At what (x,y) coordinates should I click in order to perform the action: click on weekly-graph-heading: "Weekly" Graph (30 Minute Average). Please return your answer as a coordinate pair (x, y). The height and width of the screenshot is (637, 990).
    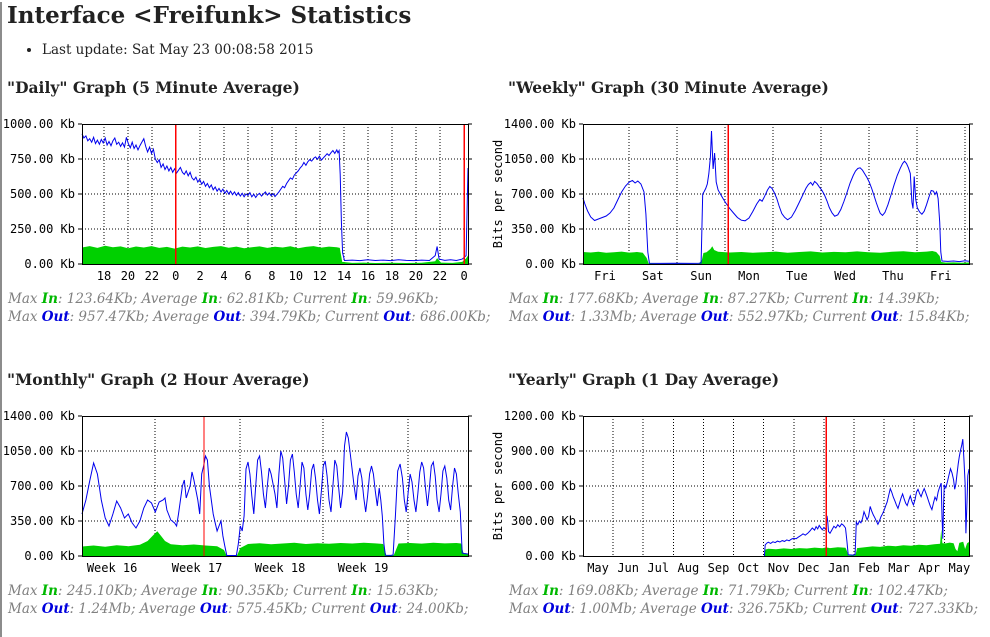
    Looking at the image, I should click on (668, 87).